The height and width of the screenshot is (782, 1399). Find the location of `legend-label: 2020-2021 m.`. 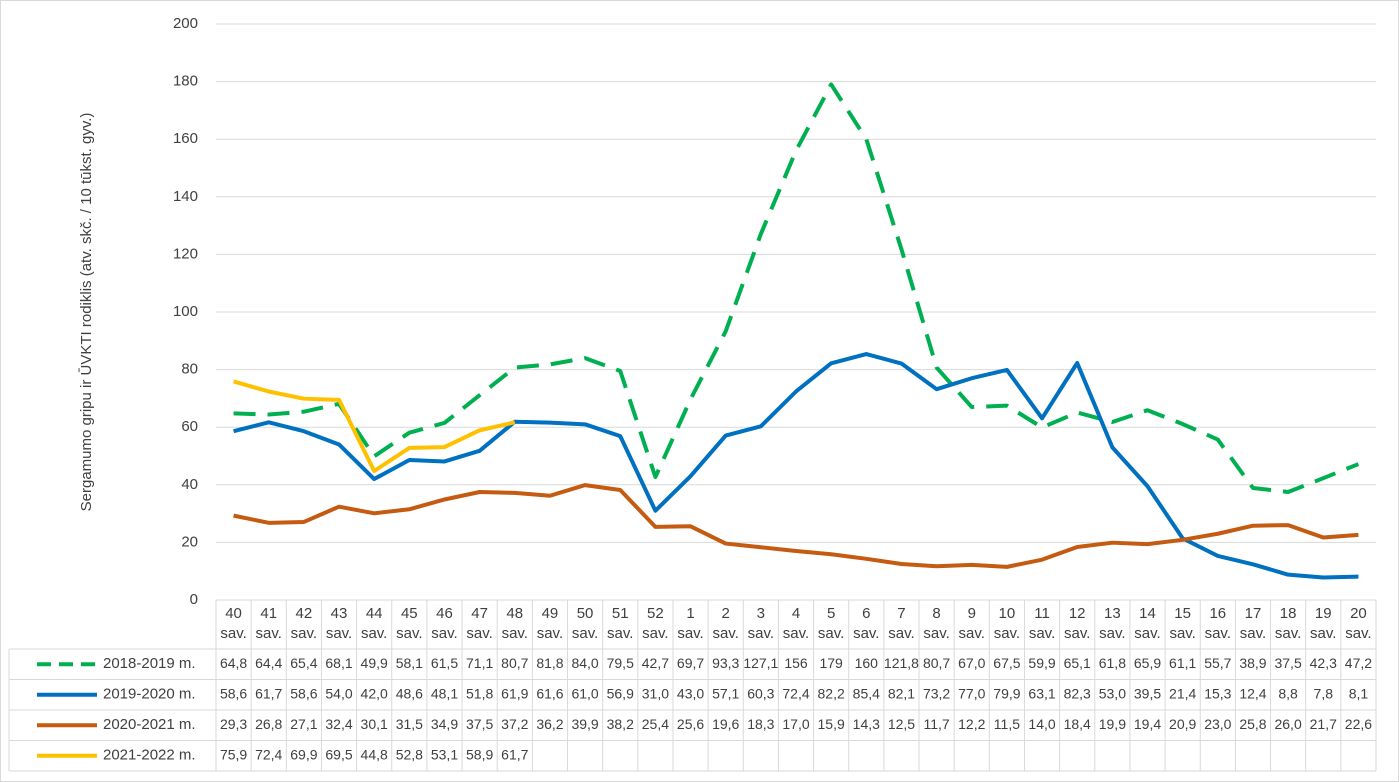

legend-label: 2020-2021 m. is located at coordinates (149, 724).